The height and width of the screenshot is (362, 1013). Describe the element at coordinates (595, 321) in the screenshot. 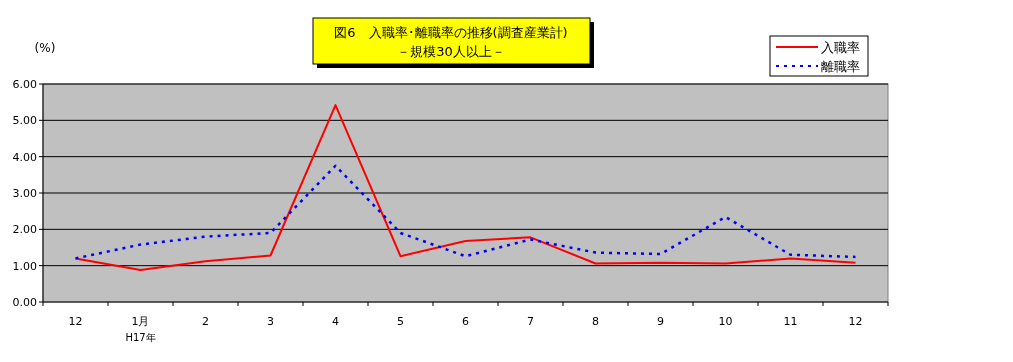

I see `x-tick-label: 8` at that location.